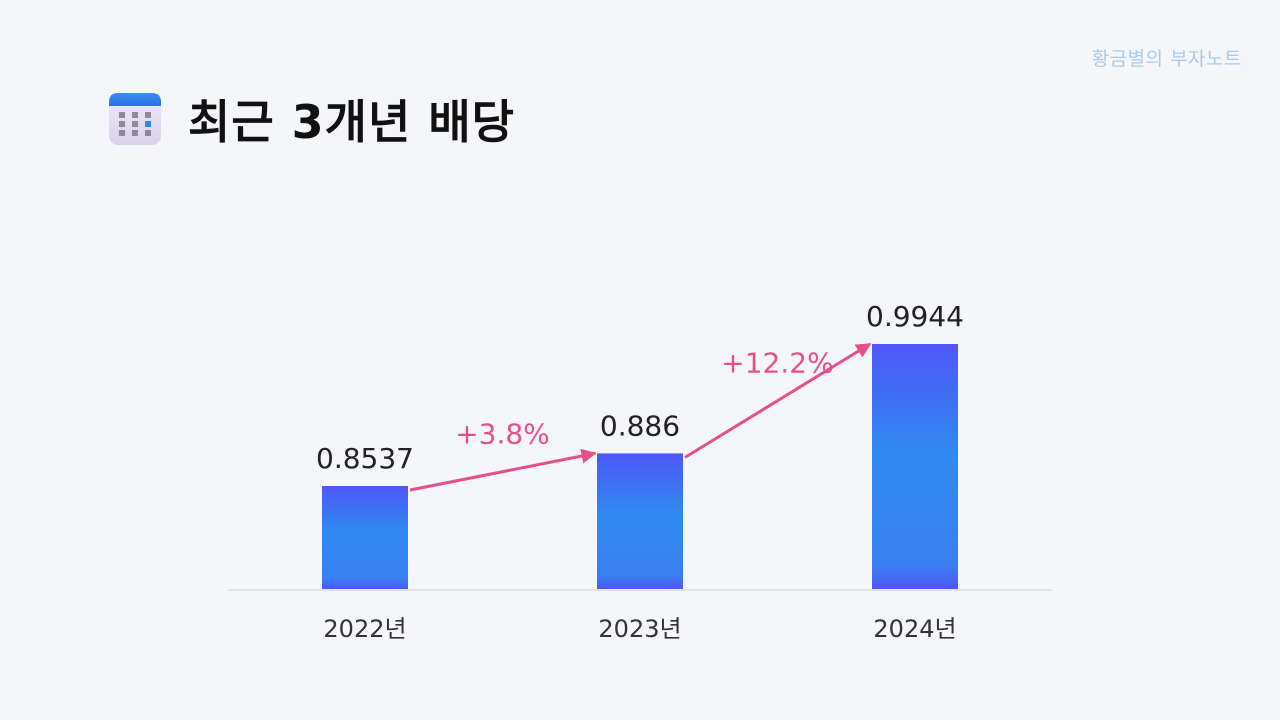 Image resolution: width=1280 pixels, height=720 pixels. I want to click on page-title: 최근 3개년 배당, so click(351, 122).